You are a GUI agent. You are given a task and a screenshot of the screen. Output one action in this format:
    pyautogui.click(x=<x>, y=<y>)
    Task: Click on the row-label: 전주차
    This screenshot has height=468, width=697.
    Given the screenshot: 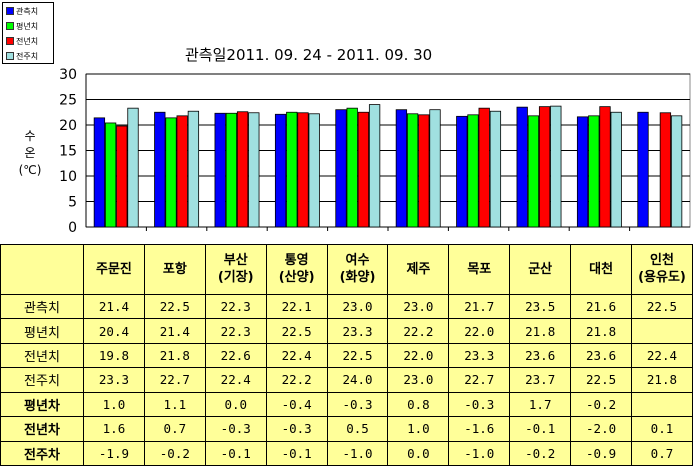 What is the action you would take?
    pyautogui.click(x=42, y=453)
    